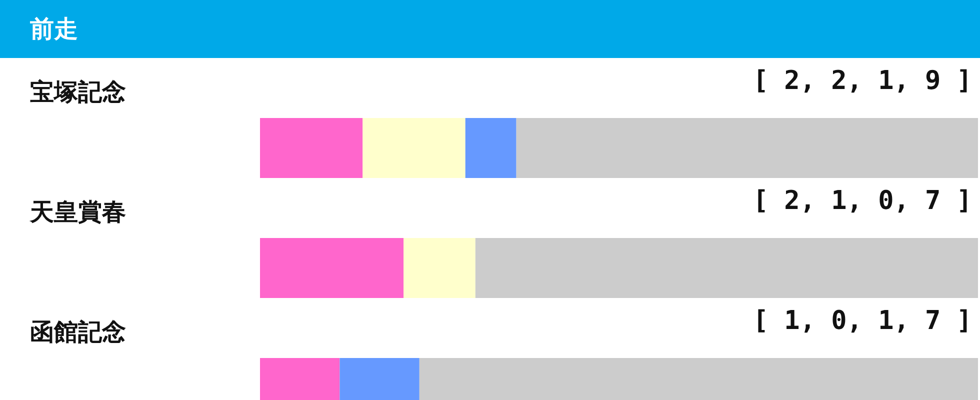 The image size is (980, 400). Describe the element at coordinates (862, 201) in the screenshot. I see `annotation: [ 2, 1, 0, 7 ]` at that location.